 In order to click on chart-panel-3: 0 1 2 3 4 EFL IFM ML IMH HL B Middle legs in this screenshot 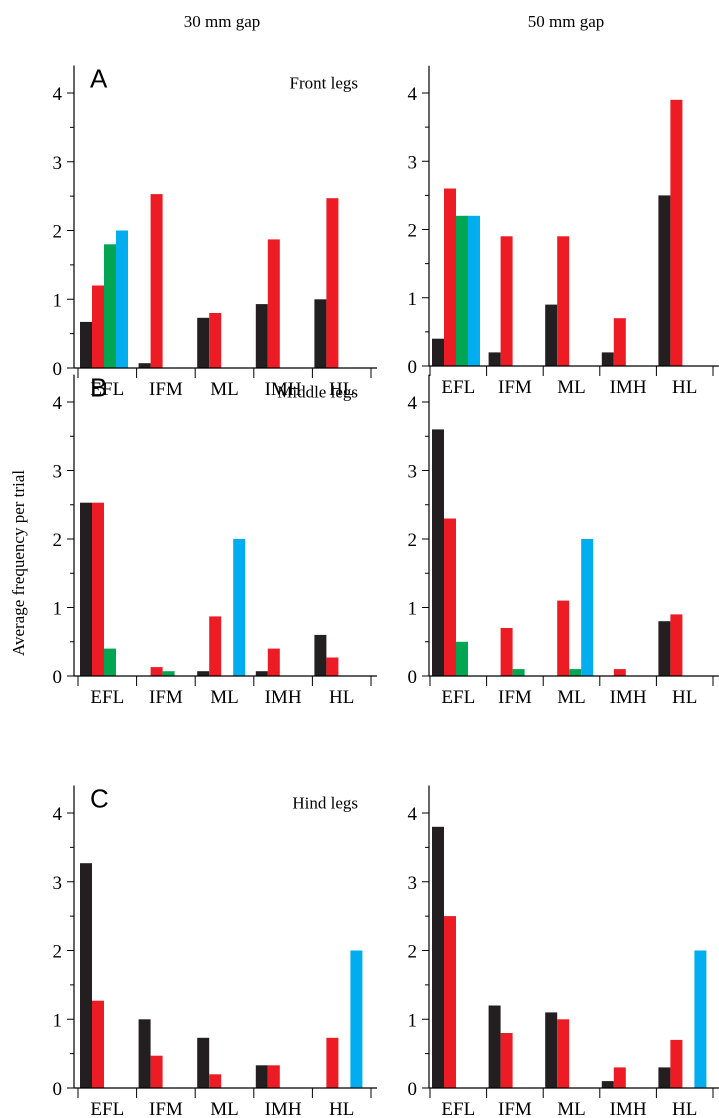, I will do `click(215, 540)`.